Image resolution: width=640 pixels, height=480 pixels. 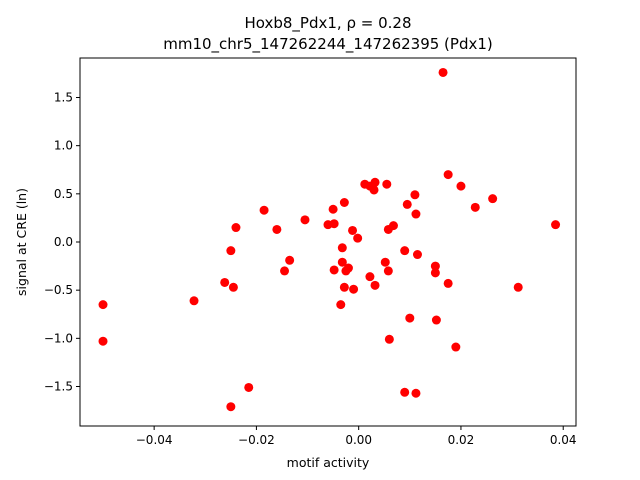 I want to click on y-tick-label-4: 0.5, so click(x=63, y=194).